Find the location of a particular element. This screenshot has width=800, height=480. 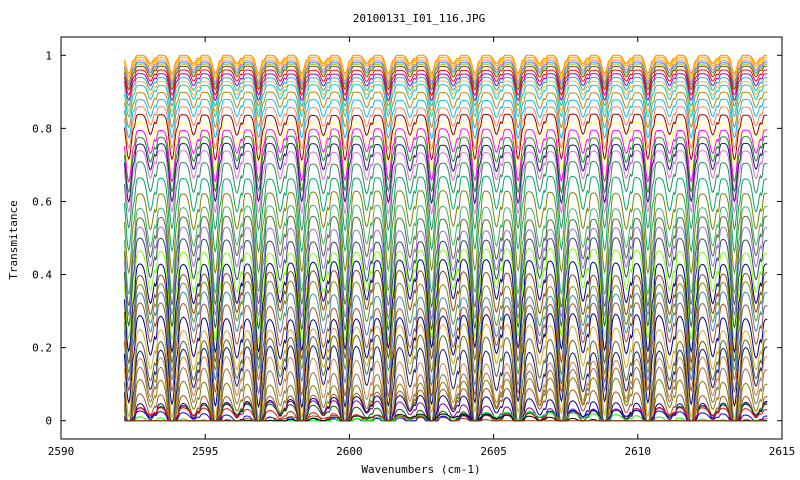

y-tick-label: 0 is located at coordinates (48, 421).